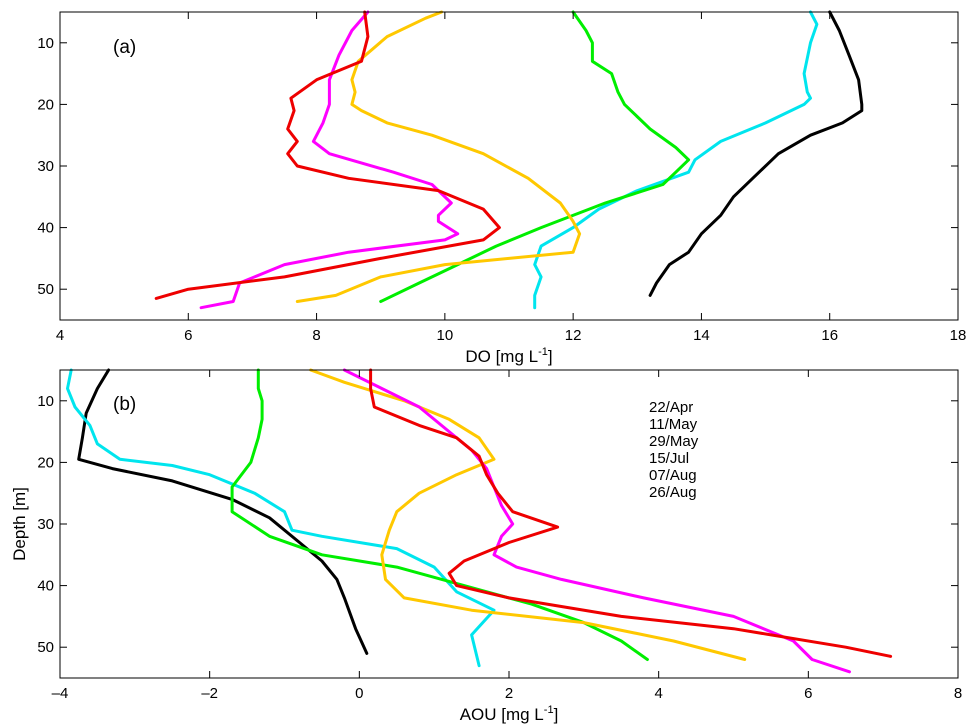 Image resolution: width=974 pixels, height=727 pixels. I want to click on x-tick-label: 18, so click(958, 335).